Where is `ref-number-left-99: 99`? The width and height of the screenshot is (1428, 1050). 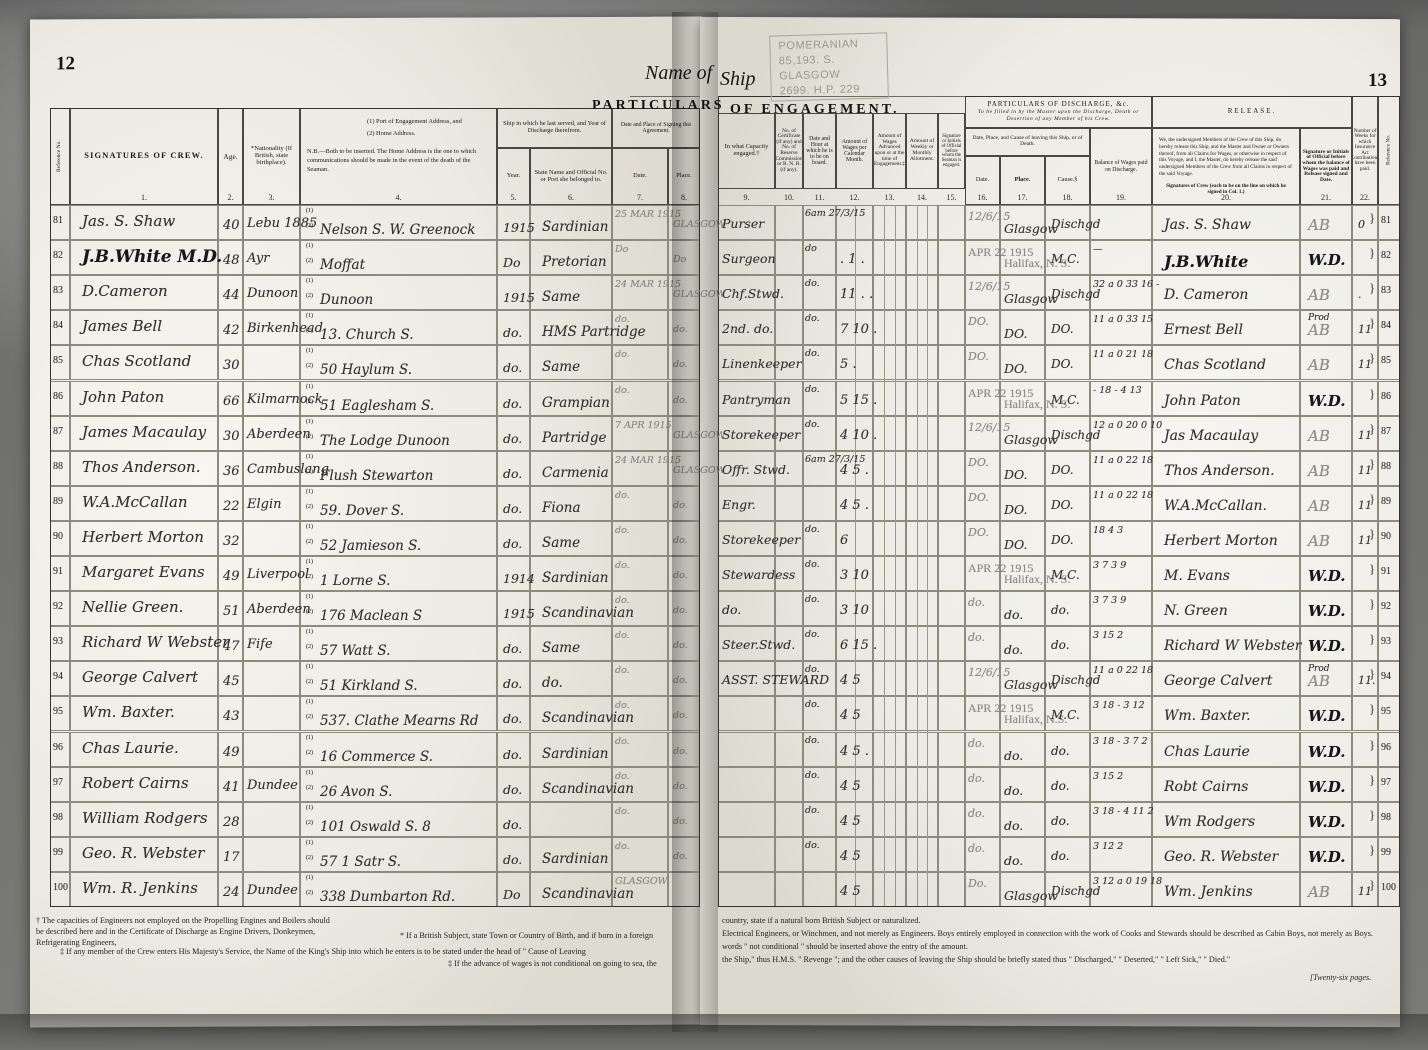 ref-number-left-99: 99 is located at coordinates (58, 852).